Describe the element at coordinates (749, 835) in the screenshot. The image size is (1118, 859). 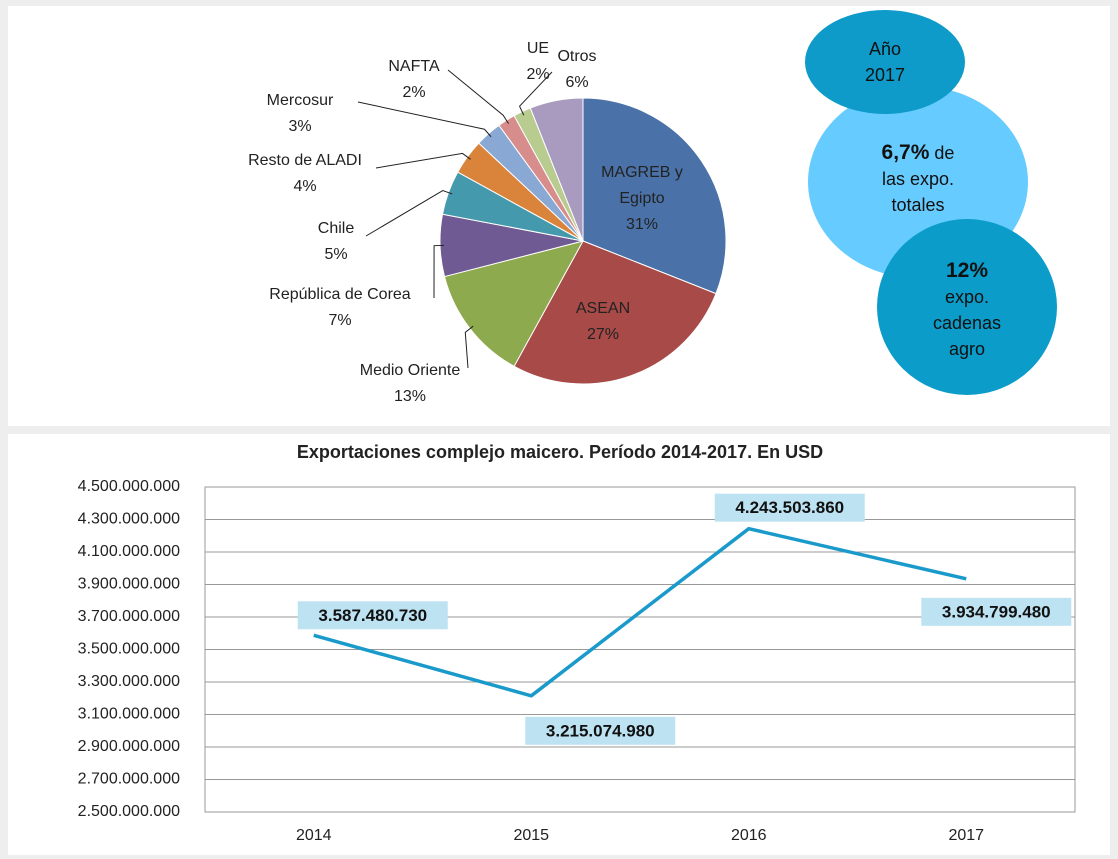
I see `x-tick-label: 2016` at that location.